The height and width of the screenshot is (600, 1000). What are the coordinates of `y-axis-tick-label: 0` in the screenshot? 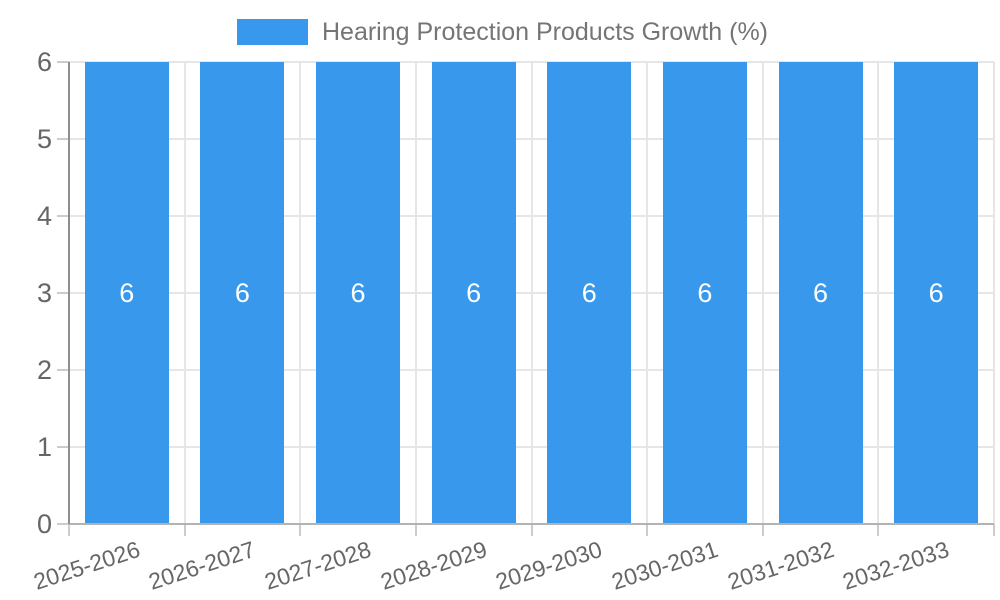 It's located at (44, 524).